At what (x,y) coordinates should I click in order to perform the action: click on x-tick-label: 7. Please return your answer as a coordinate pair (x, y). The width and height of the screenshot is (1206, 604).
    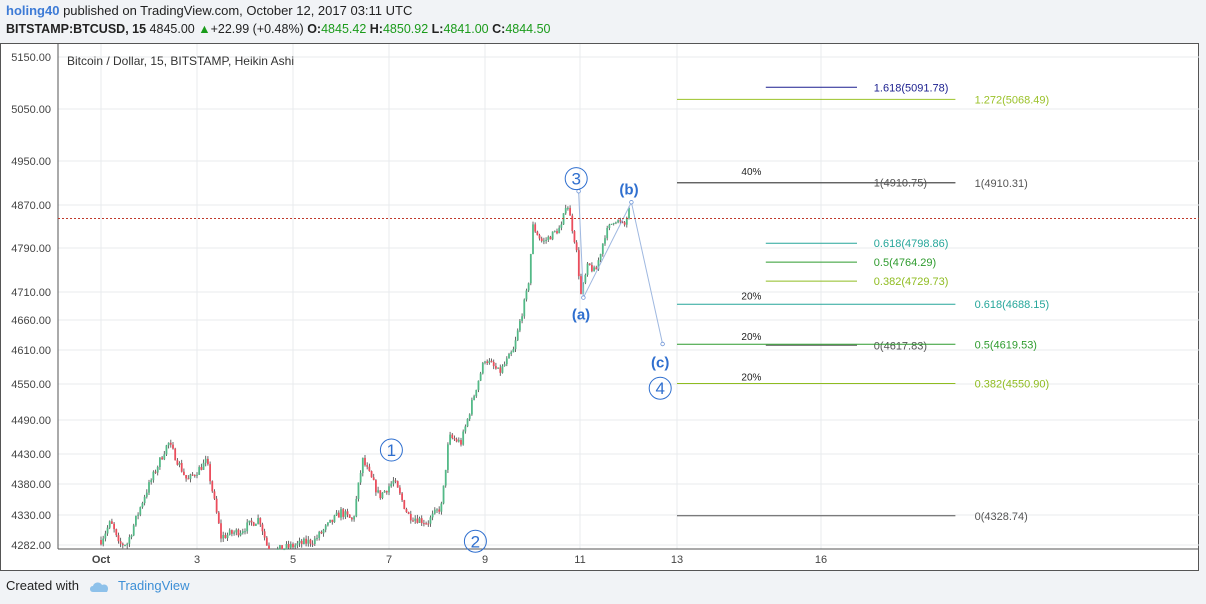
    Looking at the image, I should click on (389, 560).